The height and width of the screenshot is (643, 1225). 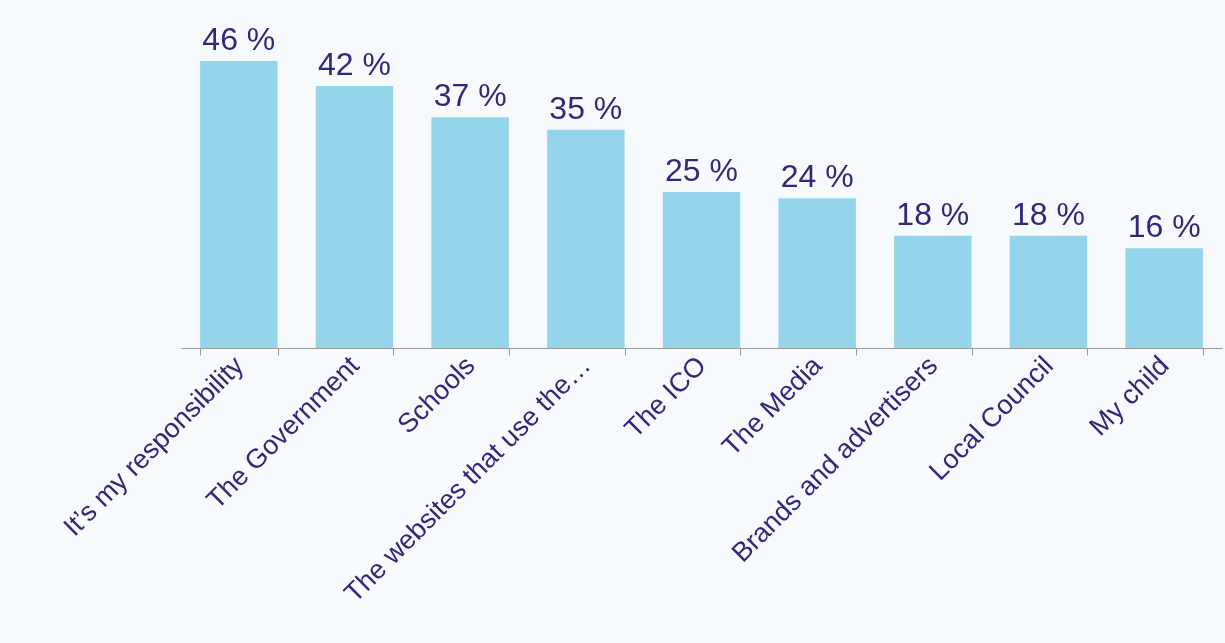 What do you see at coordinates (586, 107) in the screenshot?
I see `data-label: 35 %` at bounding box center [586, 107].